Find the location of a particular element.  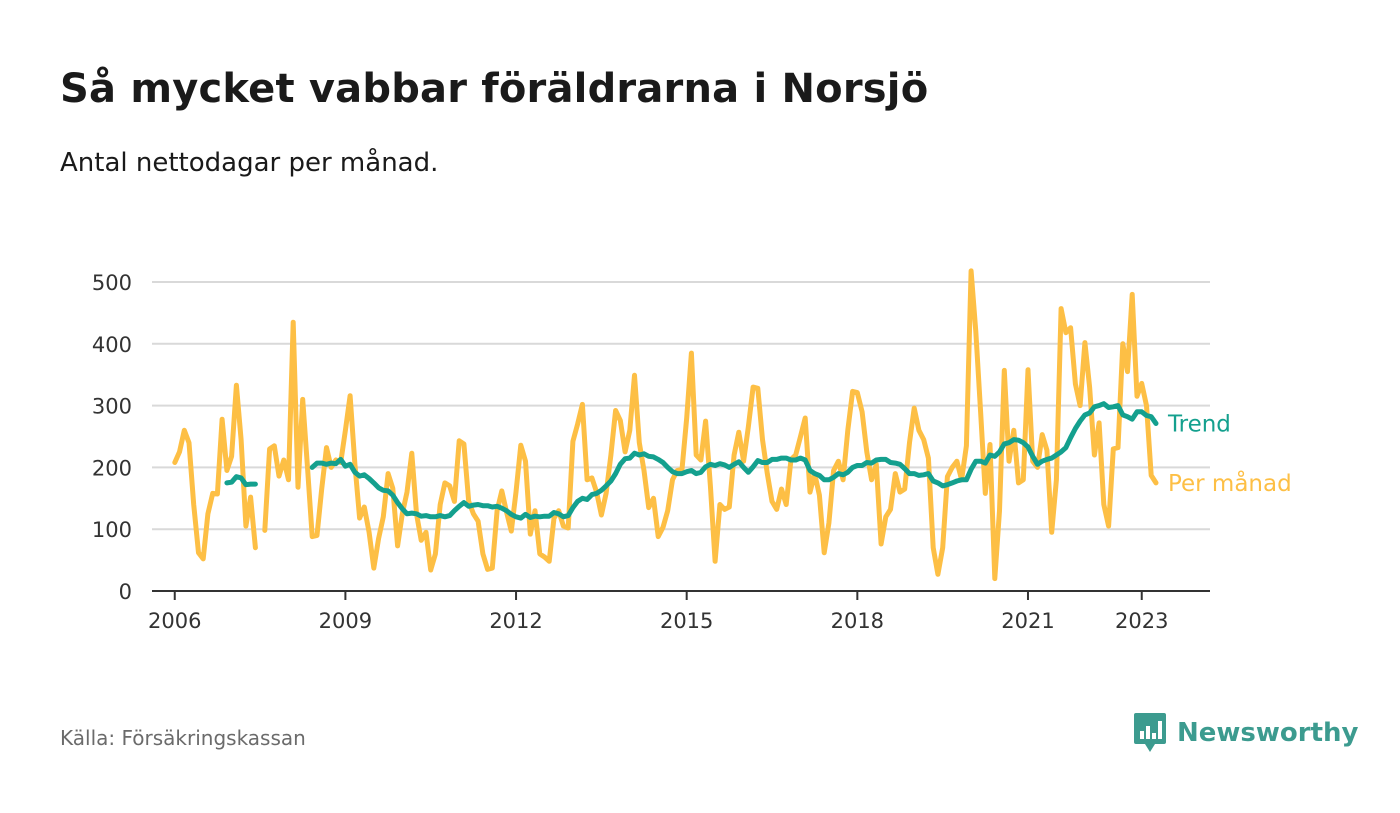

chart-subtitle: Antal nettodagar per månad. is located at coordinates (249, 163).